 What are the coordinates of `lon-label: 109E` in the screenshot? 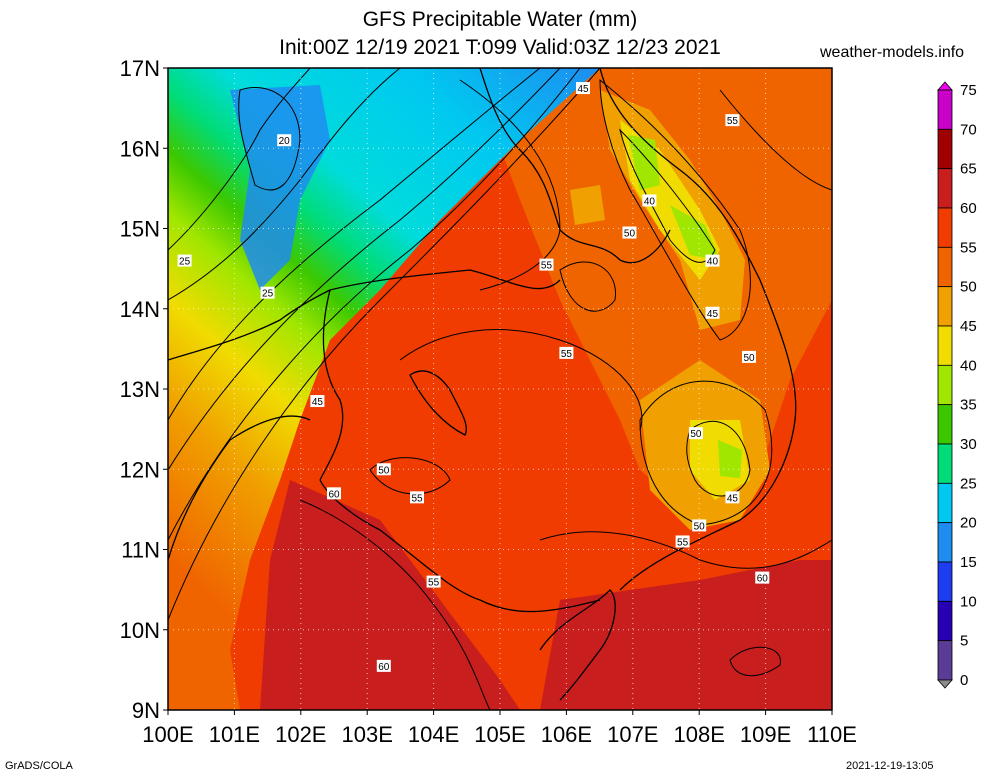 It's located at (765, 734).